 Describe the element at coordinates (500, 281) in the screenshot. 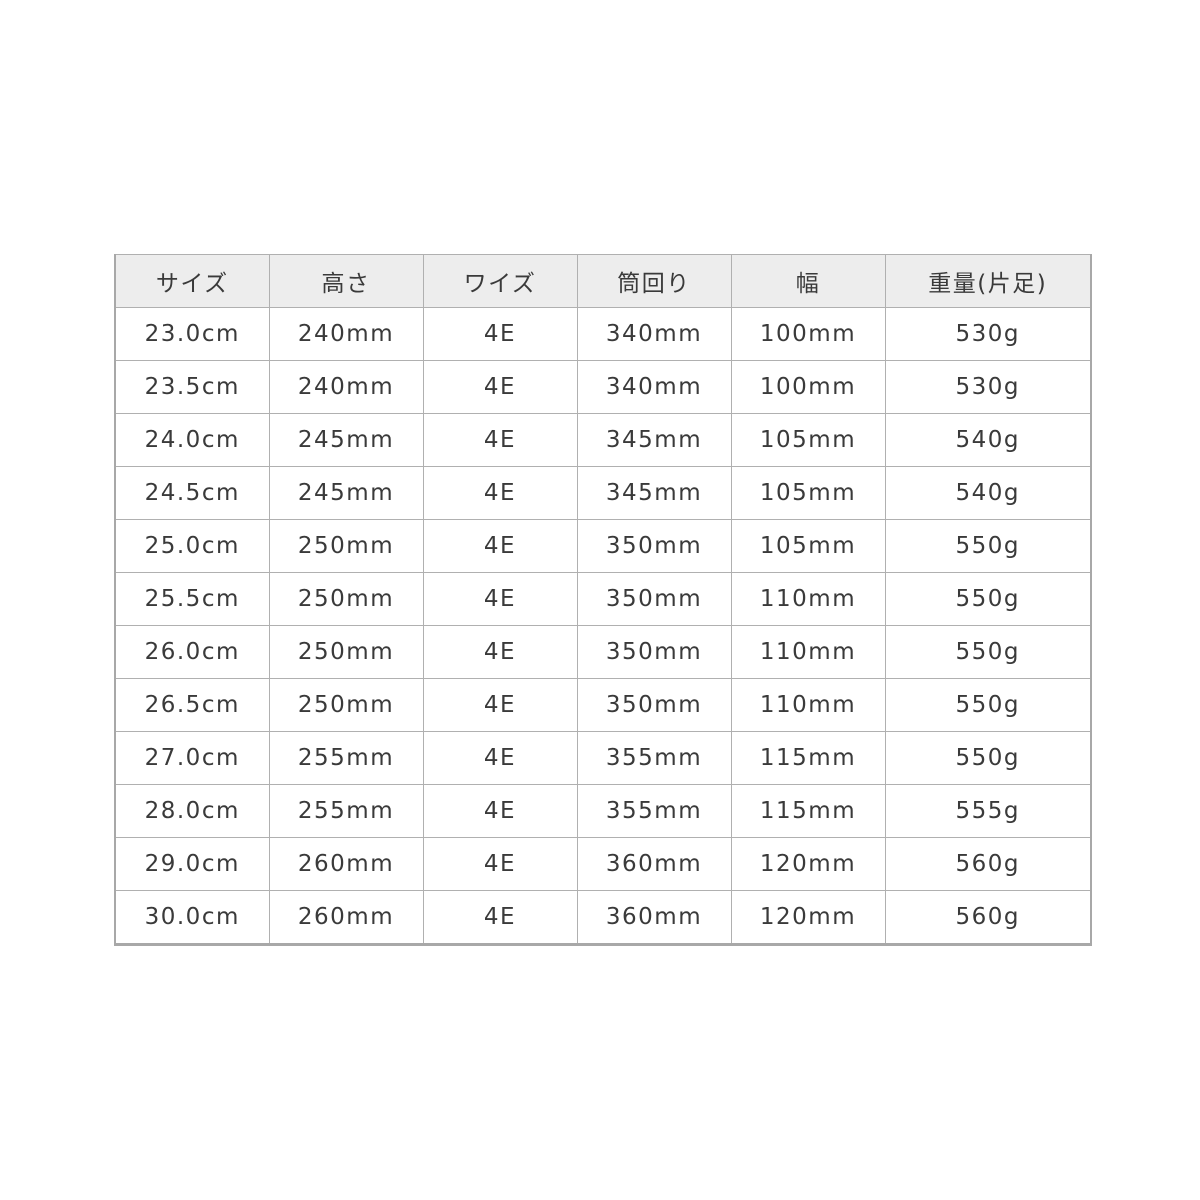

I see `column-header: ワイズ` at that location.